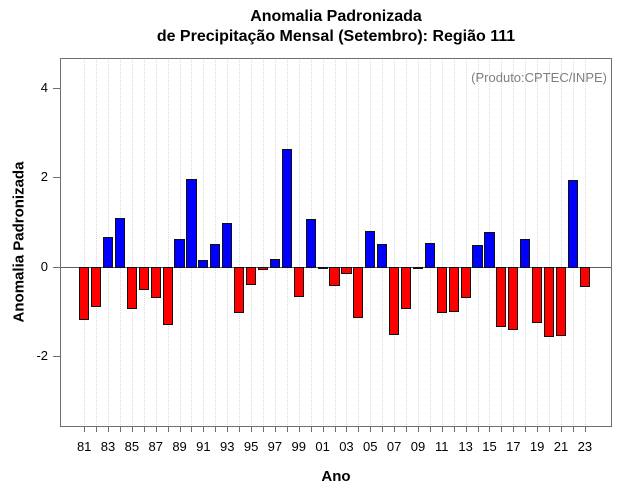 The height and width of the screenshot is (500, 640). Describe the element at coordinates (453, 289) in the screenshot. I see `bar-2012` at that location.